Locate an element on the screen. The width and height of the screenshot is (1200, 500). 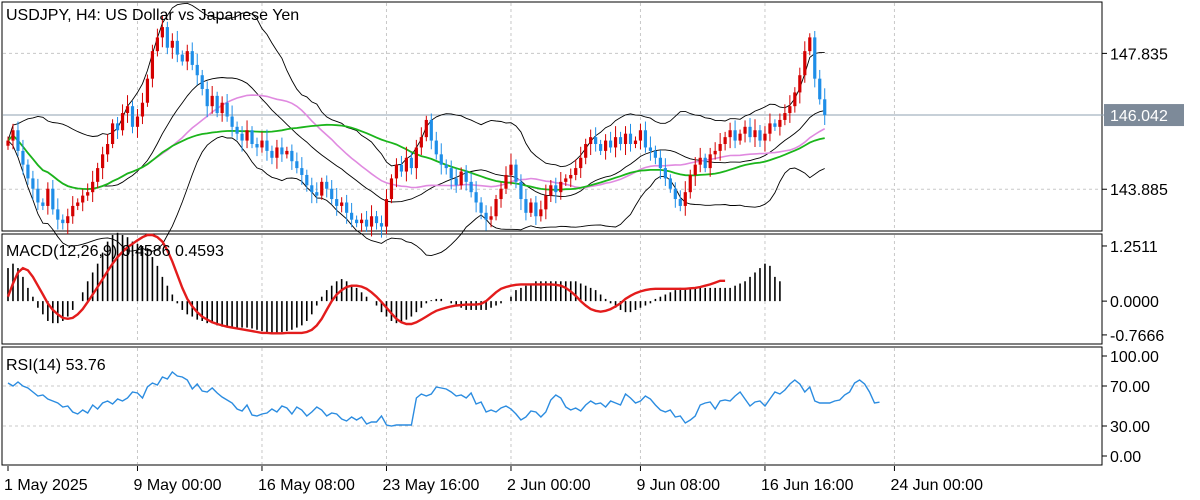
x-tick-label: 16 May 08:00 is located at coordinates (306, 485).